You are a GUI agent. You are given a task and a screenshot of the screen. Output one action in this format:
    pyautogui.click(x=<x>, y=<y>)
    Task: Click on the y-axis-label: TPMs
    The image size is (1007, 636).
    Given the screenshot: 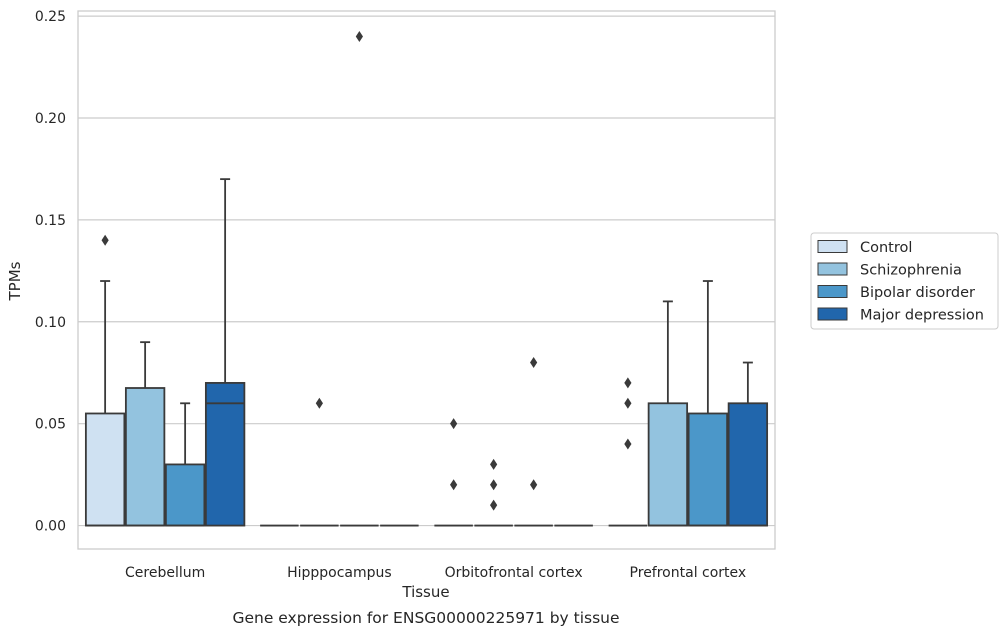 What is the action you would take?
    pyautogui.click(x=15, y=281)
    